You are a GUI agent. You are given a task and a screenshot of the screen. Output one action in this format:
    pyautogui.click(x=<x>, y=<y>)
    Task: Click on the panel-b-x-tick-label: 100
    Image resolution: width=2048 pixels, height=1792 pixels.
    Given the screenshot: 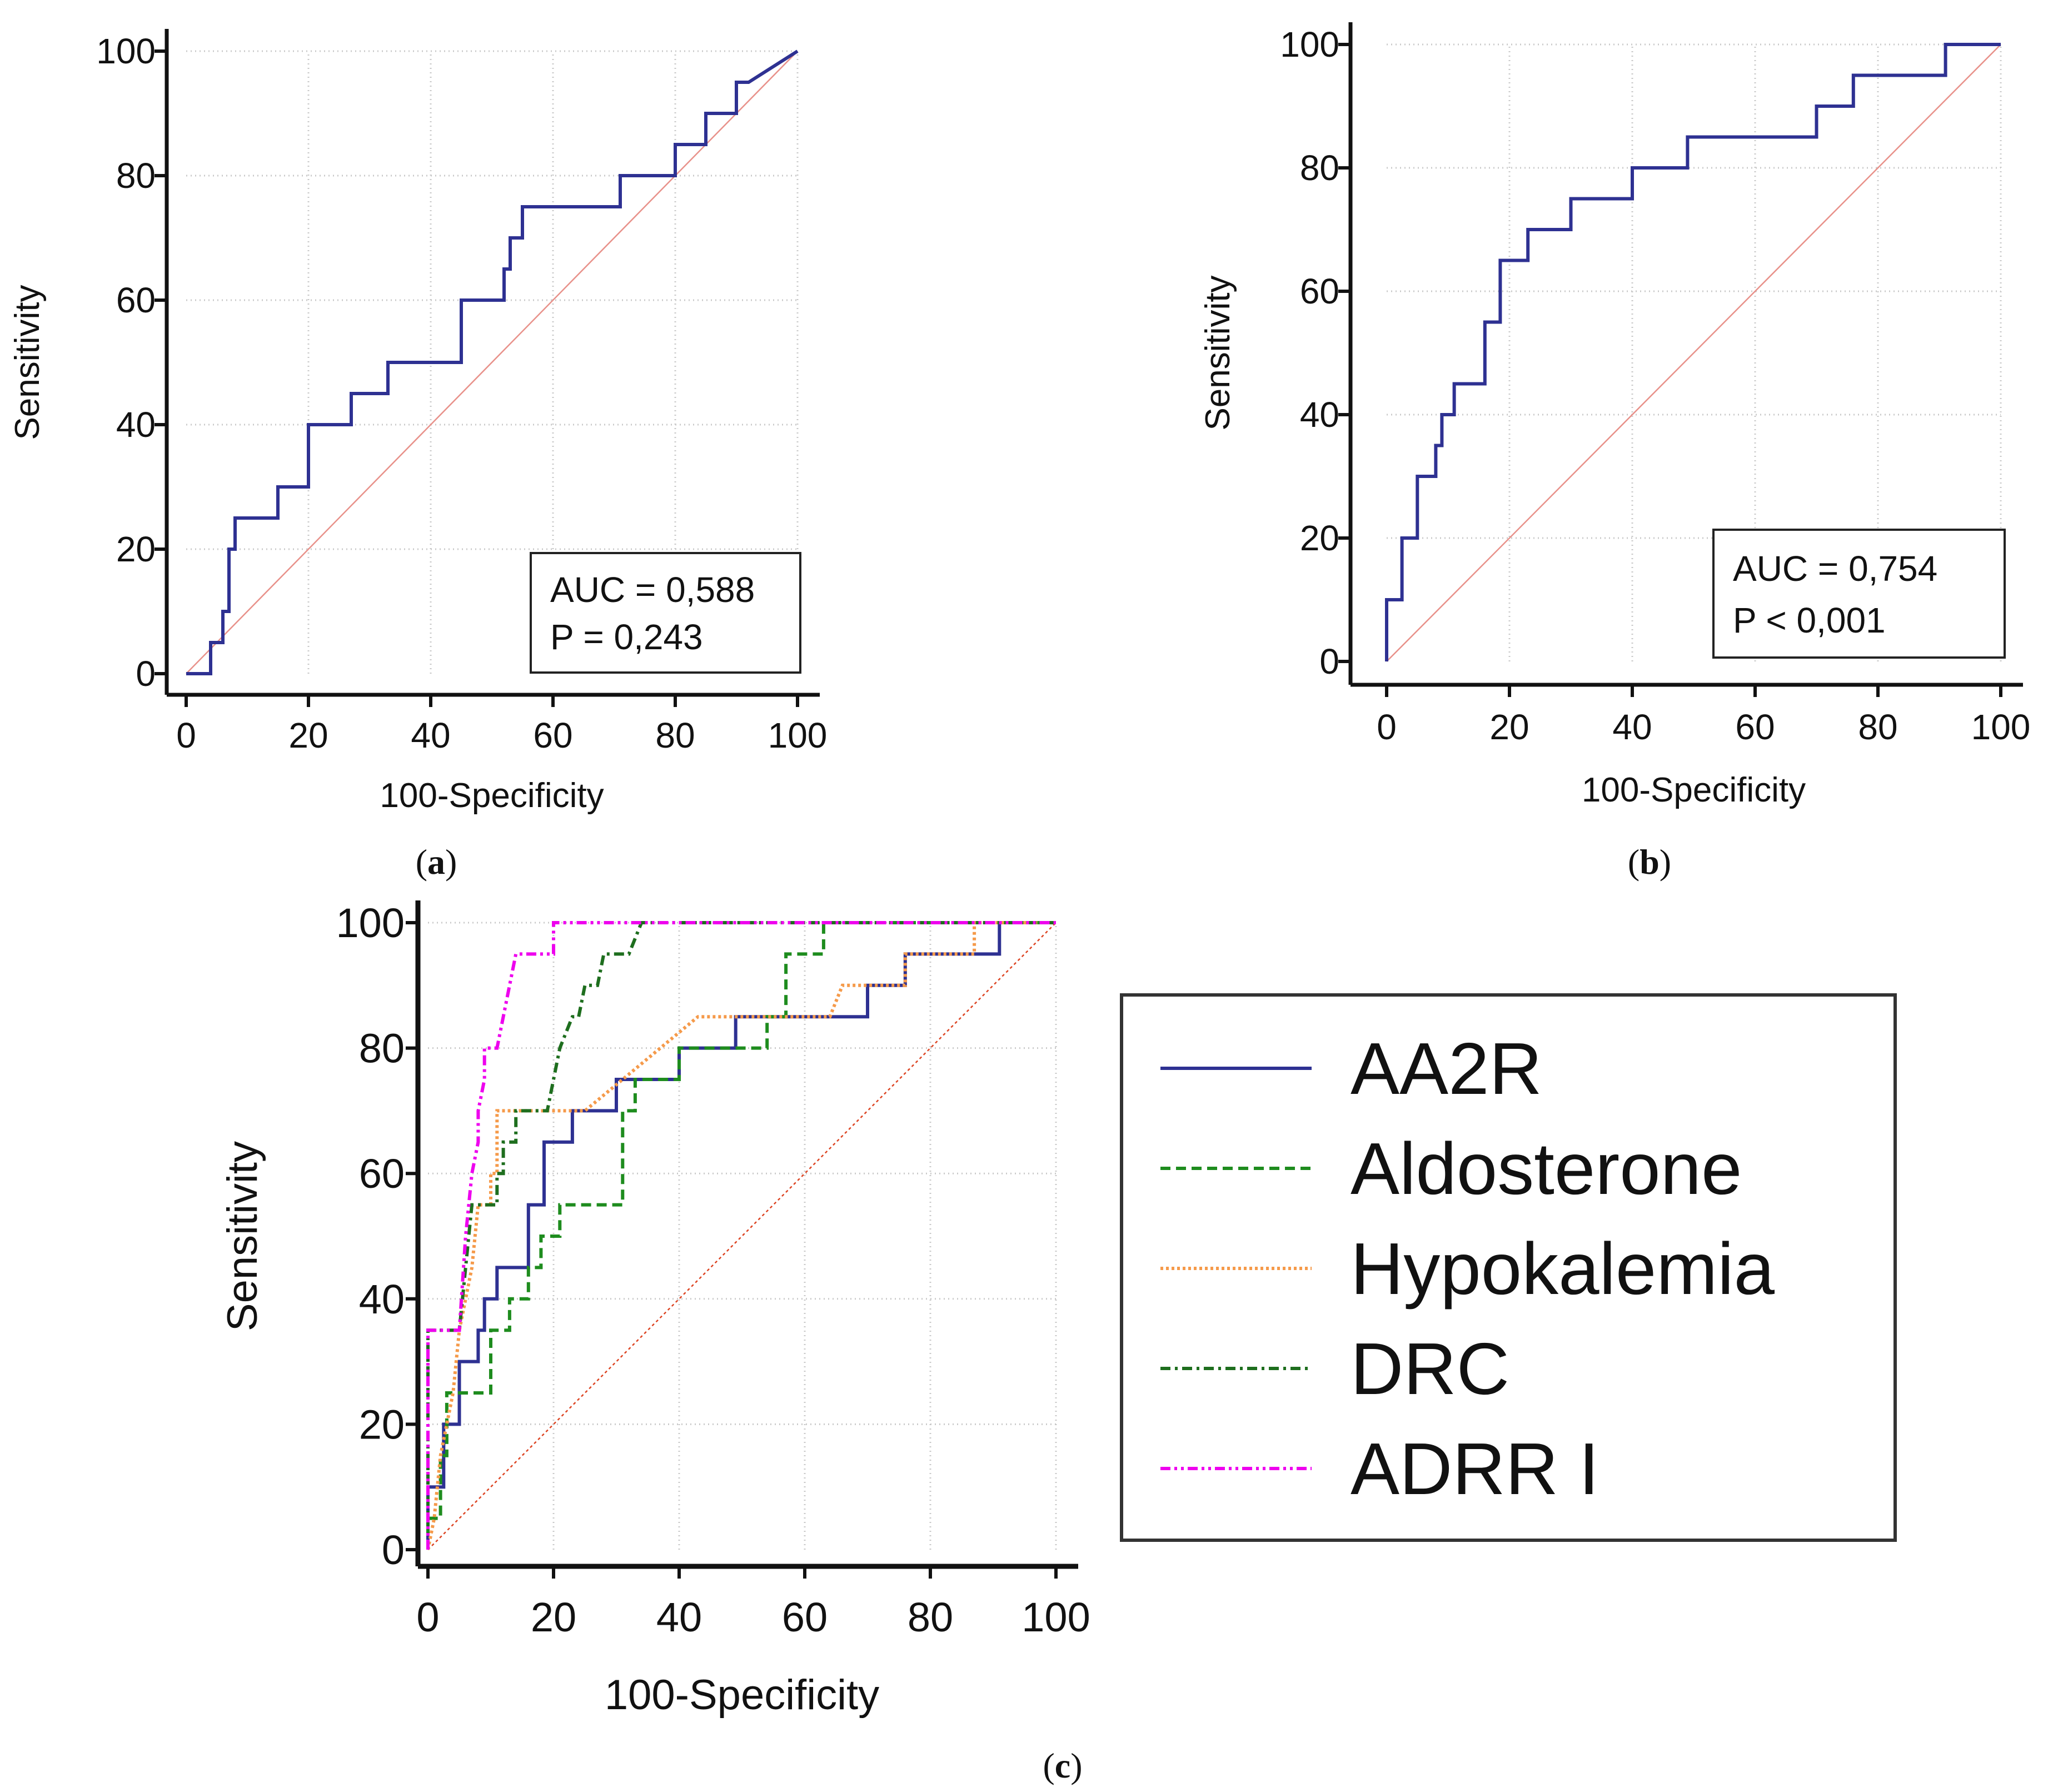 What is the action you would take?
    pyautogui.click(x=2001, y=727)
    